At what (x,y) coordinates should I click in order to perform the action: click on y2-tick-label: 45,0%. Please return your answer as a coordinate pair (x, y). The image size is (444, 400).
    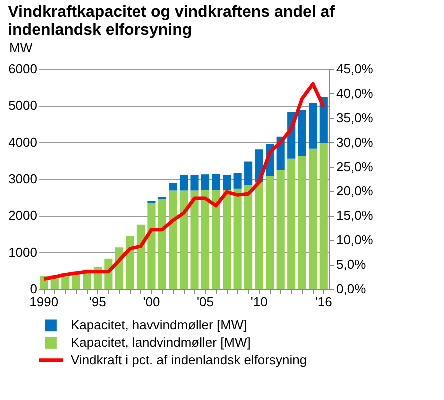
    Looking at the image, I should click on (355, 69).